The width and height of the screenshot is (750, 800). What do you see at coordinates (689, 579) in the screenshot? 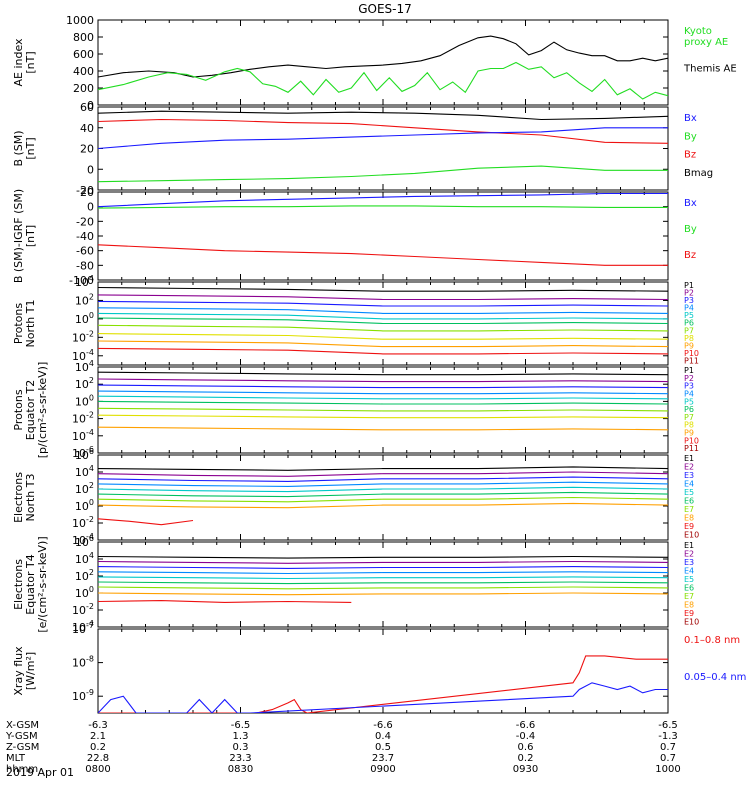
I see `legend-entry-text: E5` at bounding box center [689, 579].